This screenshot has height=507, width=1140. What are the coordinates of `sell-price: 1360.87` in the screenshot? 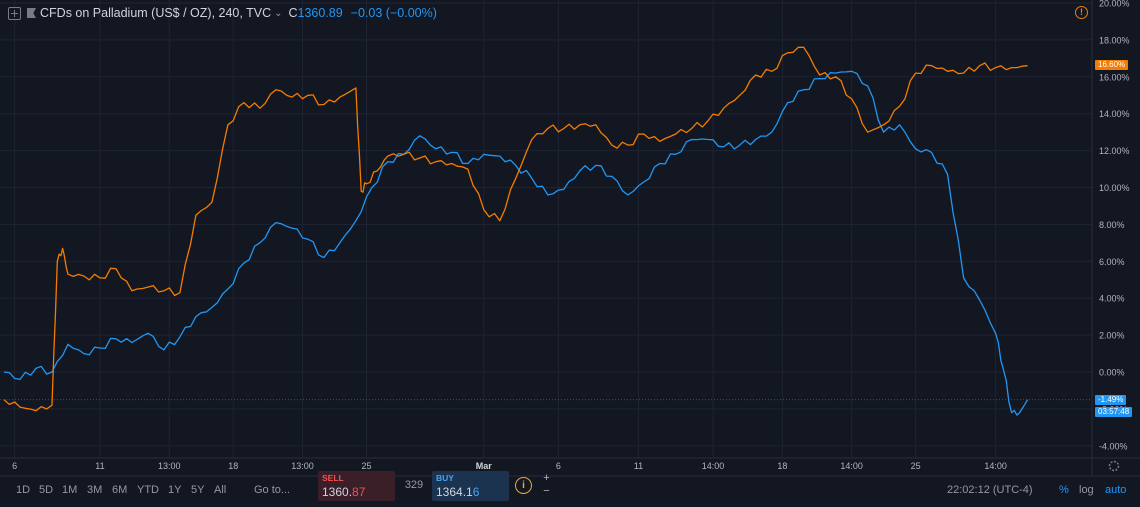 It's located at (343, 492).